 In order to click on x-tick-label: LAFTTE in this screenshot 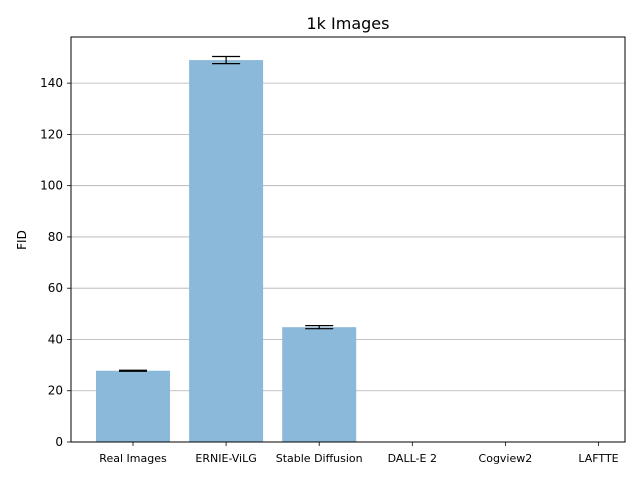, I will do `click(598, 458)`.